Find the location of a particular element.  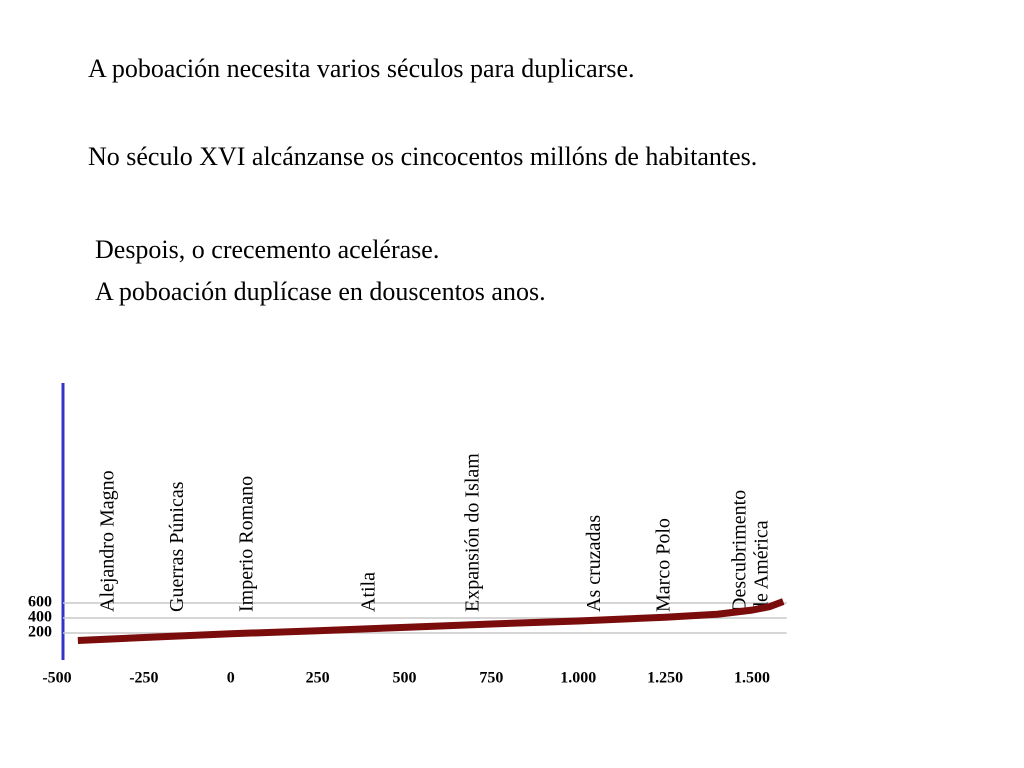

x-tick-label: 750 is located at coordinates (491, 678).